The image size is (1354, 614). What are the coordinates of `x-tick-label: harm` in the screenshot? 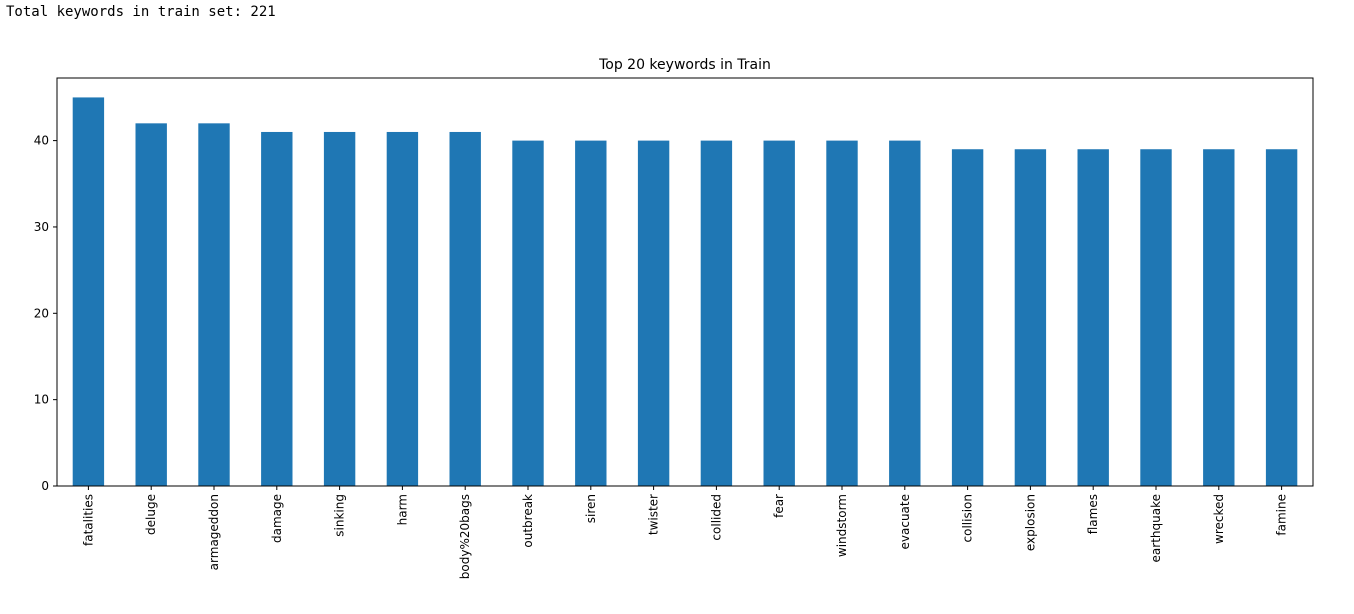 It's located at (402, 509).